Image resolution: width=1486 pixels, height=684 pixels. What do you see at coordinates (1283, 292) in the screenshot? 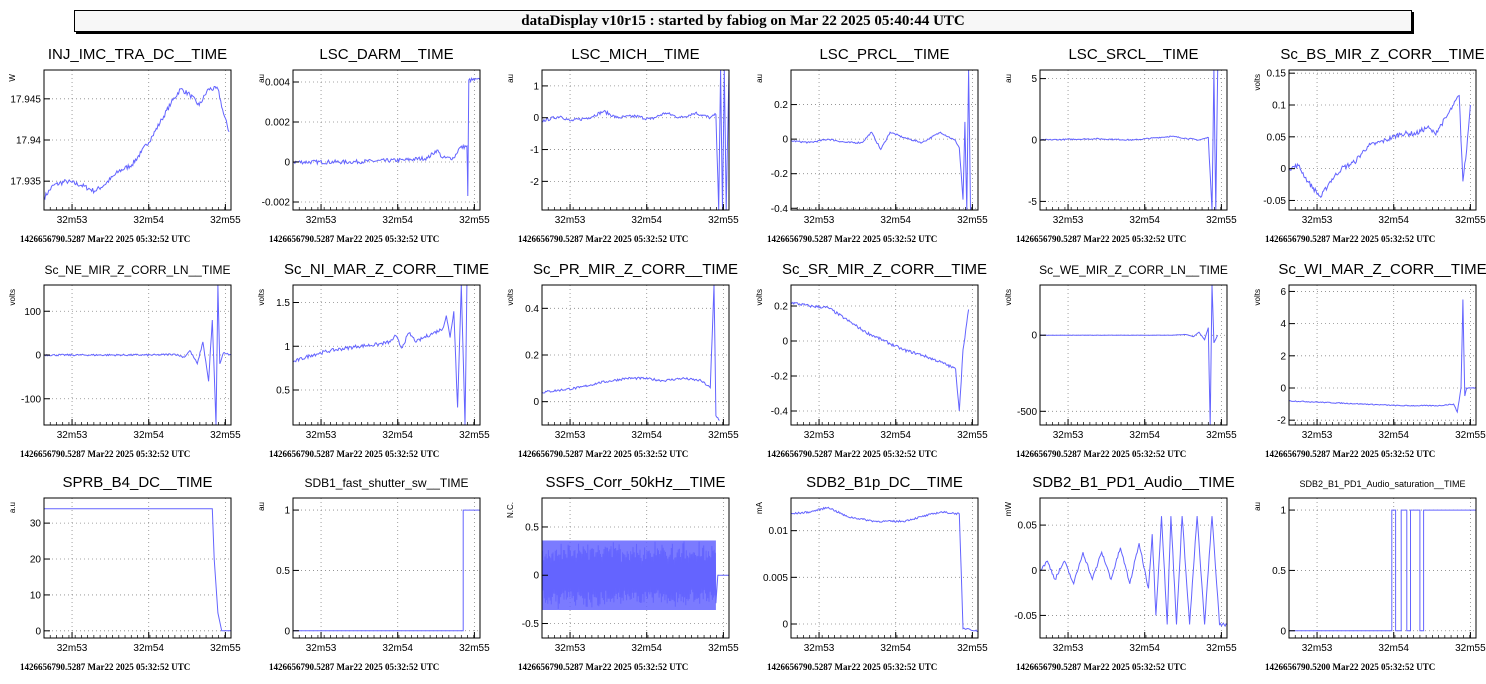
I see `y-tick-label: 6` at bounding box center [1283, 292].